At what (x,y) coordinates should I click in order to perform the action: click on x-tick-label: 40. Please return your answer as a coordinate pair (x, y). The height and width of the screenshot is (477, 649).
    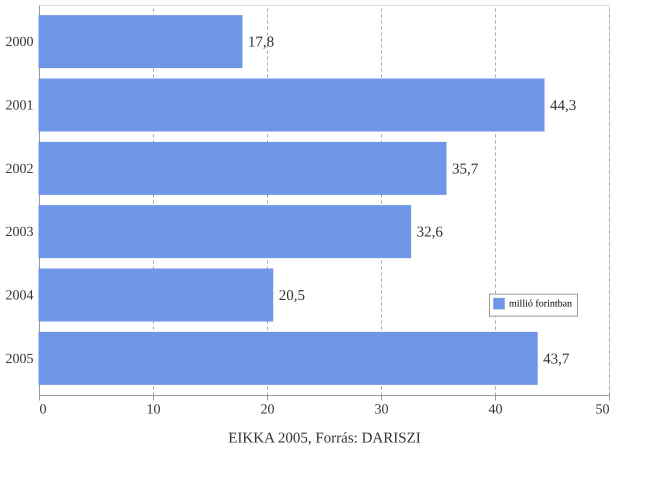
    Looking at the image, I should click on (495, 410).